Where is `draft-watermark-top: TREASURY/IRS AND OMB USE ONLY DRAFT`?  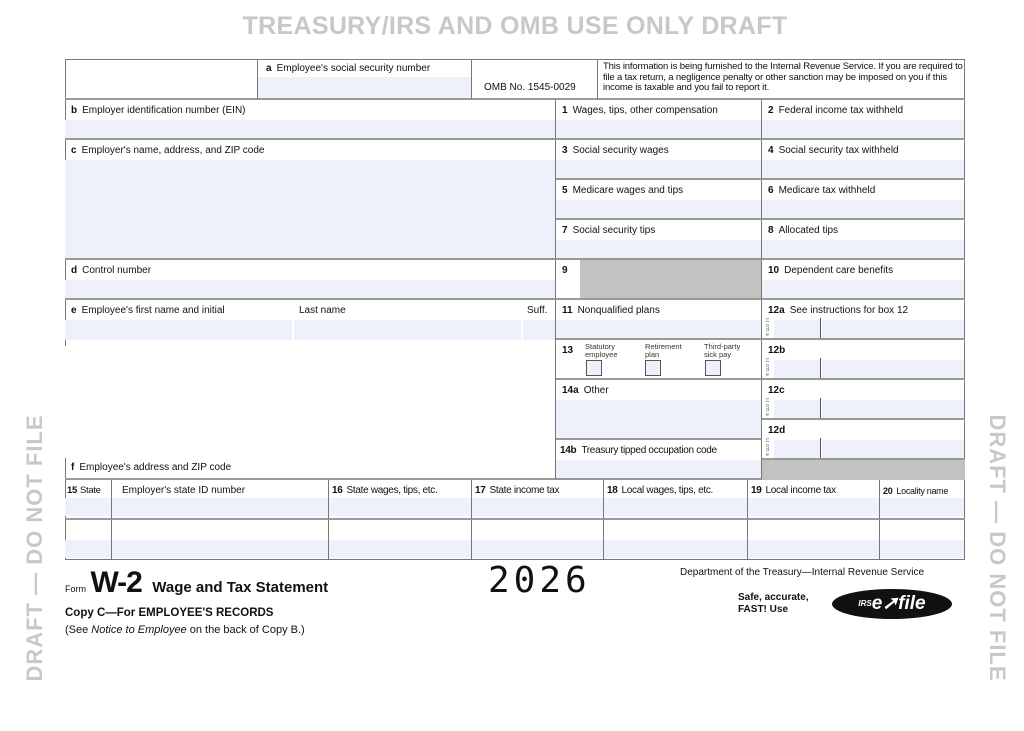 draft-watermark-top: TREASURY/IRS AND OMB USE ONLY DRAFT is located at coordinates (515, 26).